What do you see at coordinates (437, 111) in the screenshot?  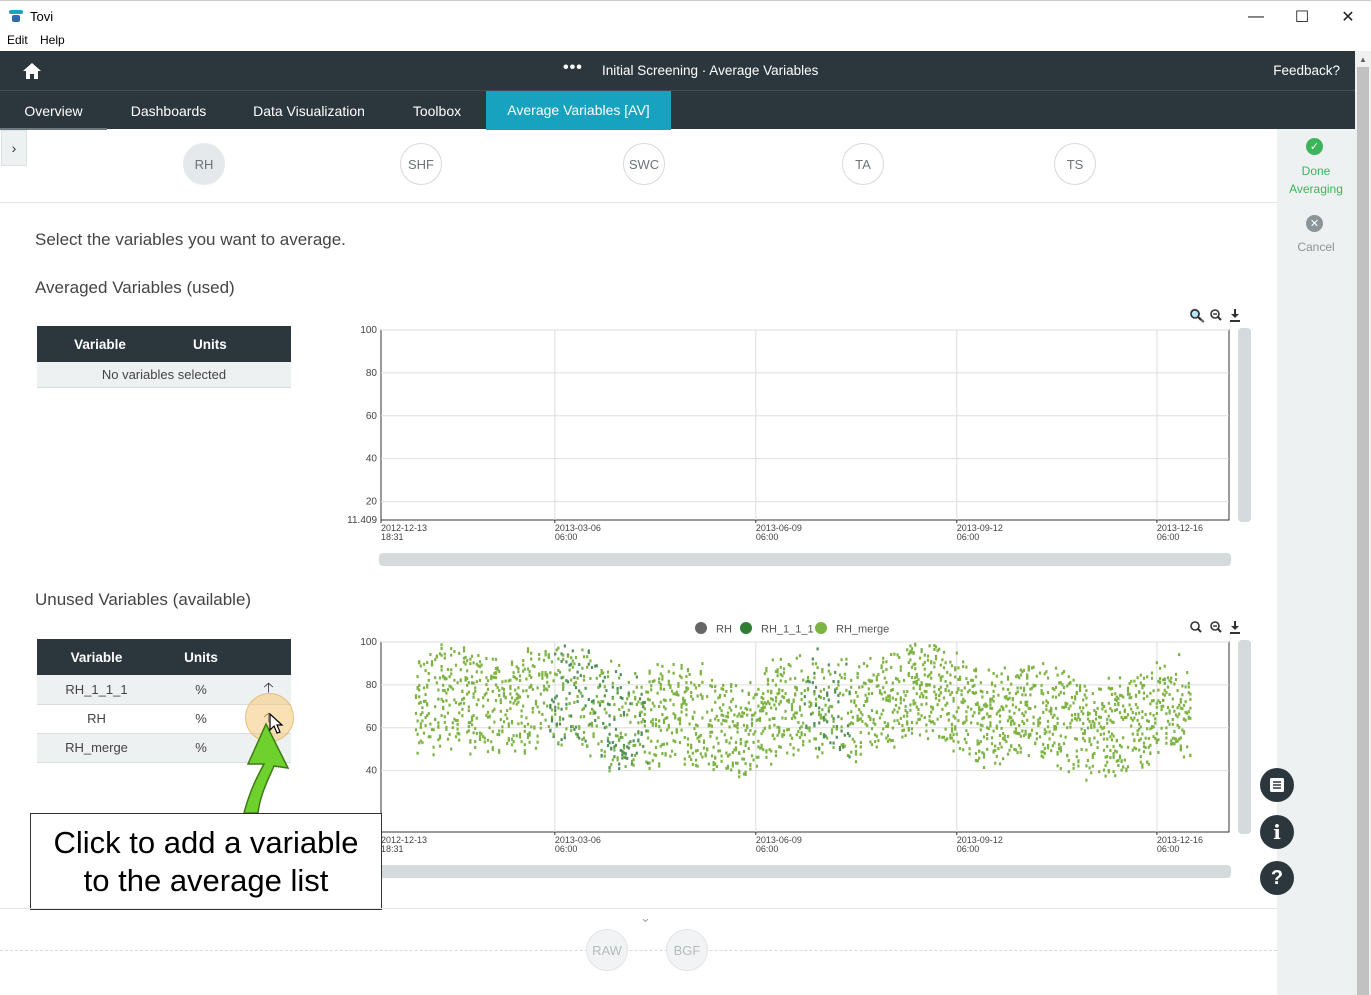 I see `tab-toolbox: Toolbox` at bounding box center [437, 111].